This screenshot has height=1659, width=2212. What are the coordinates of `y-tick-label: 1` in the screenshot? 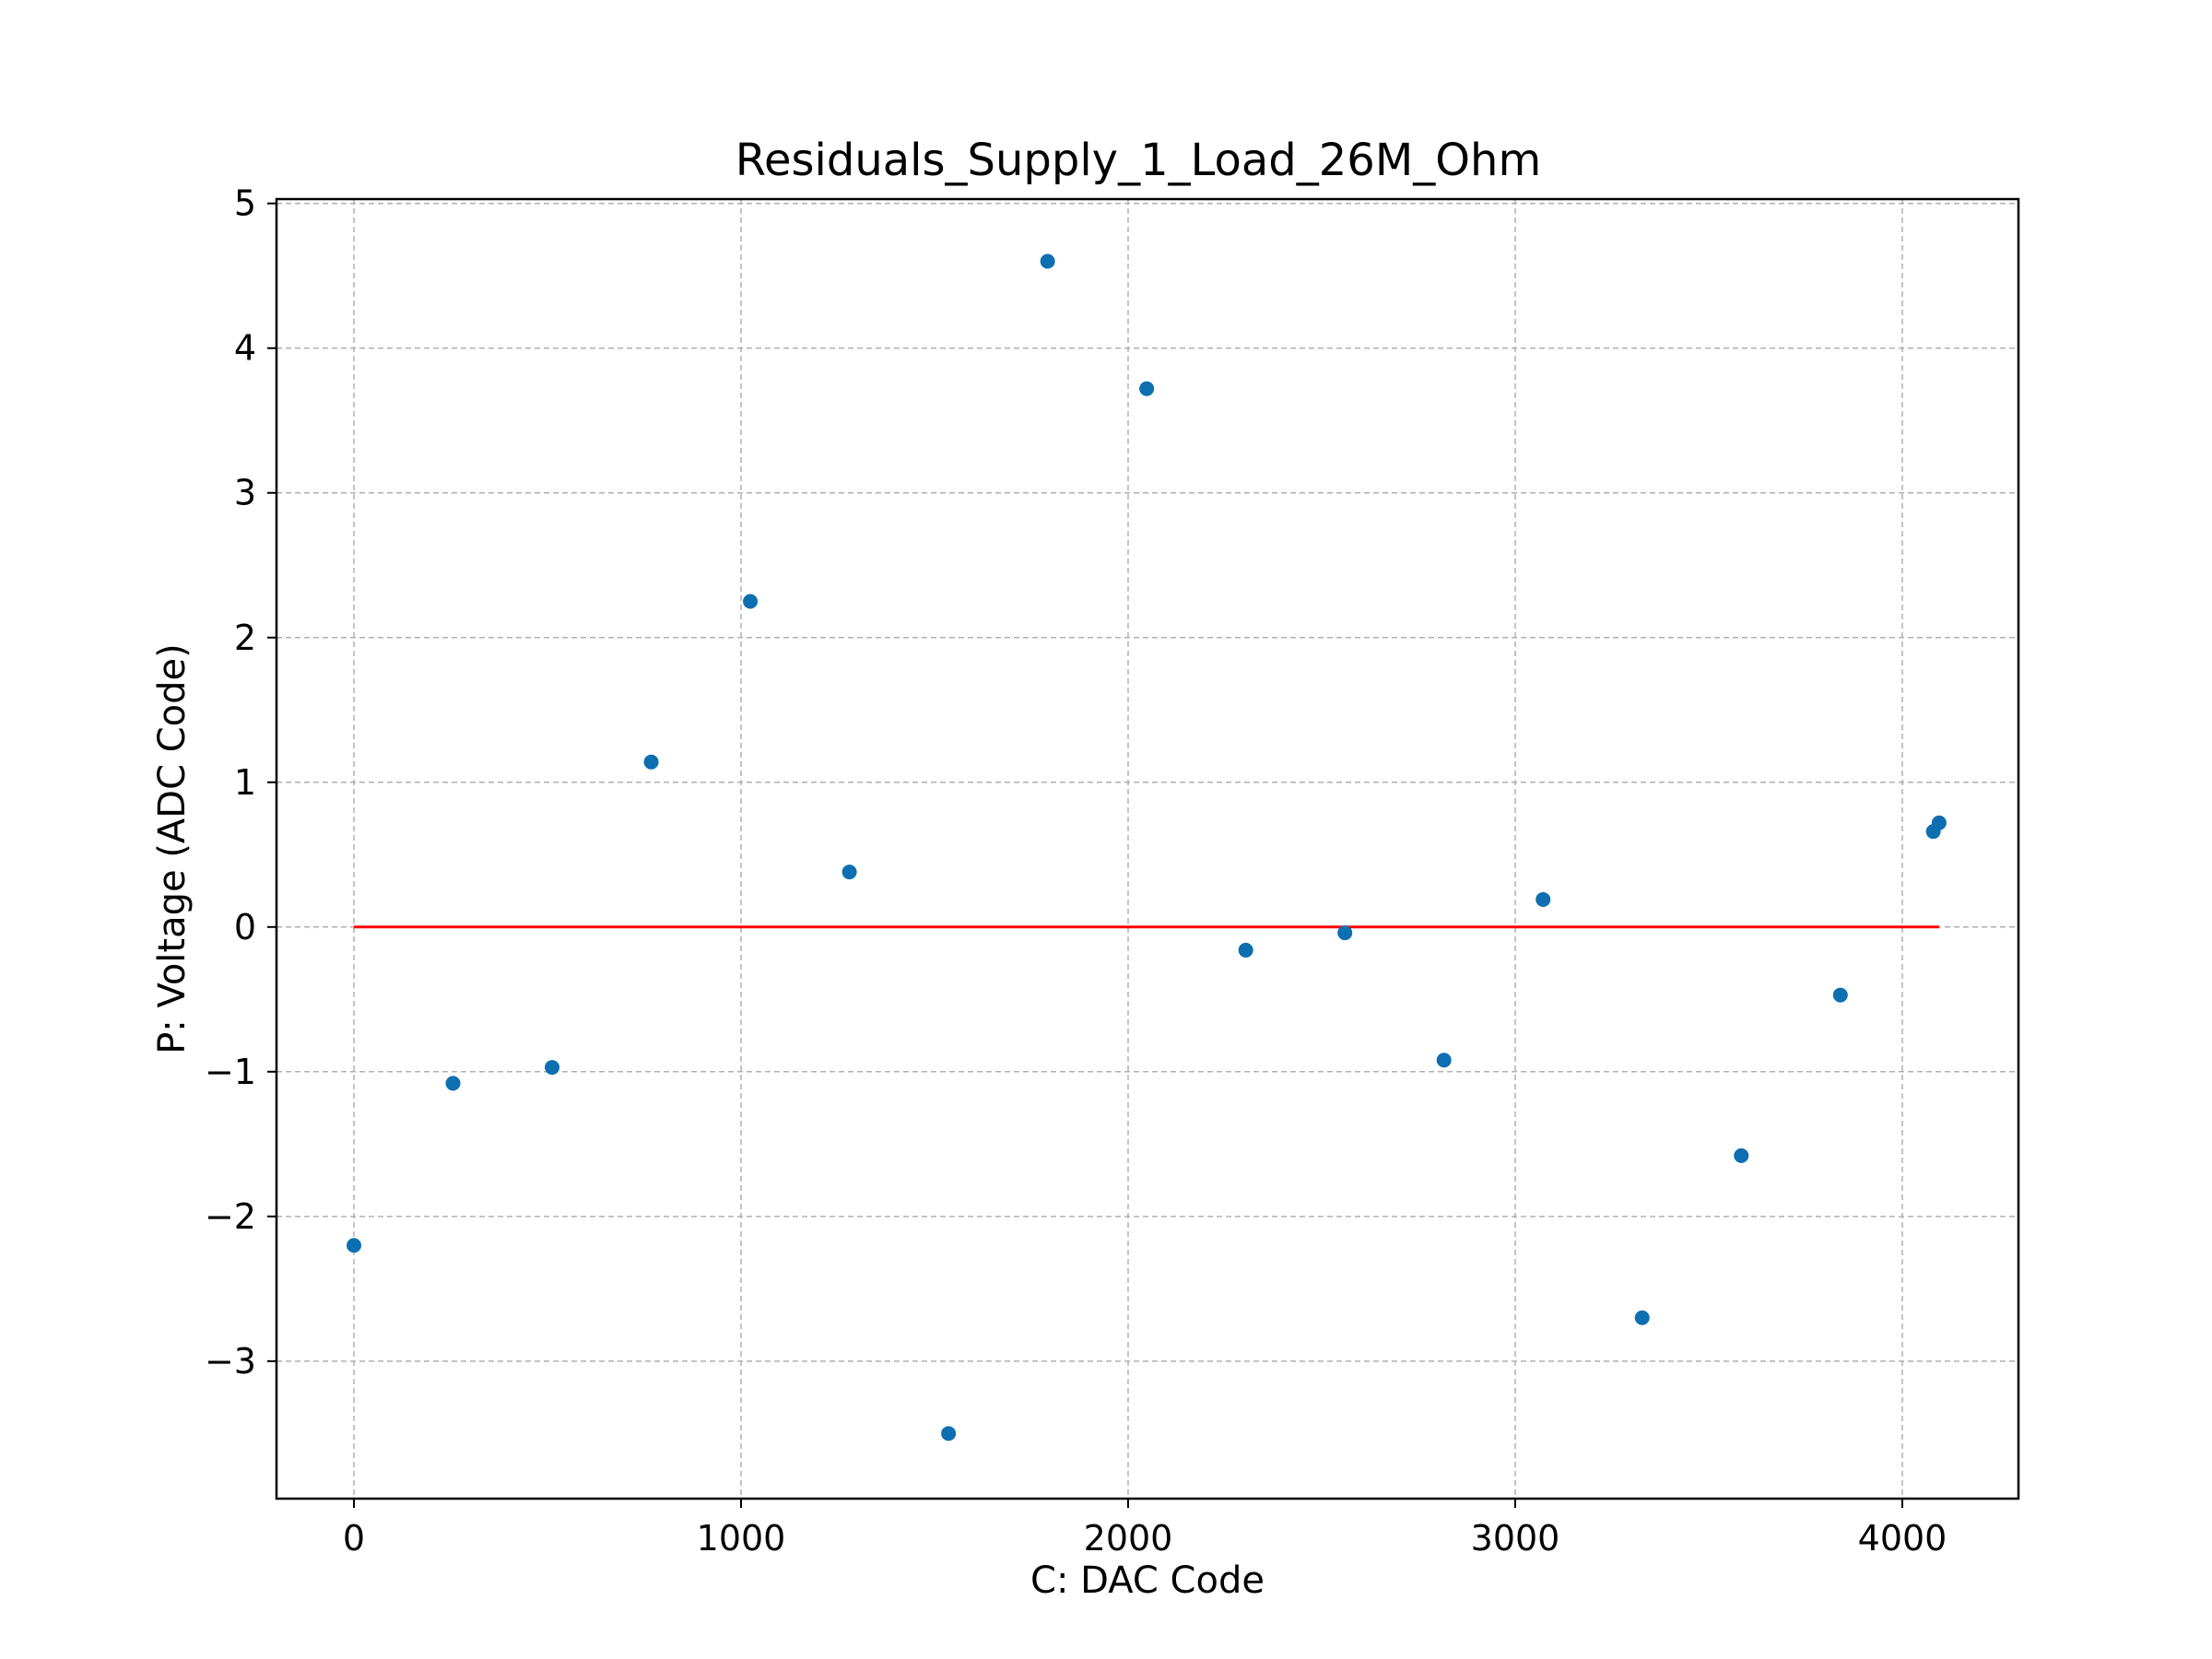 It's located at (245, 782).